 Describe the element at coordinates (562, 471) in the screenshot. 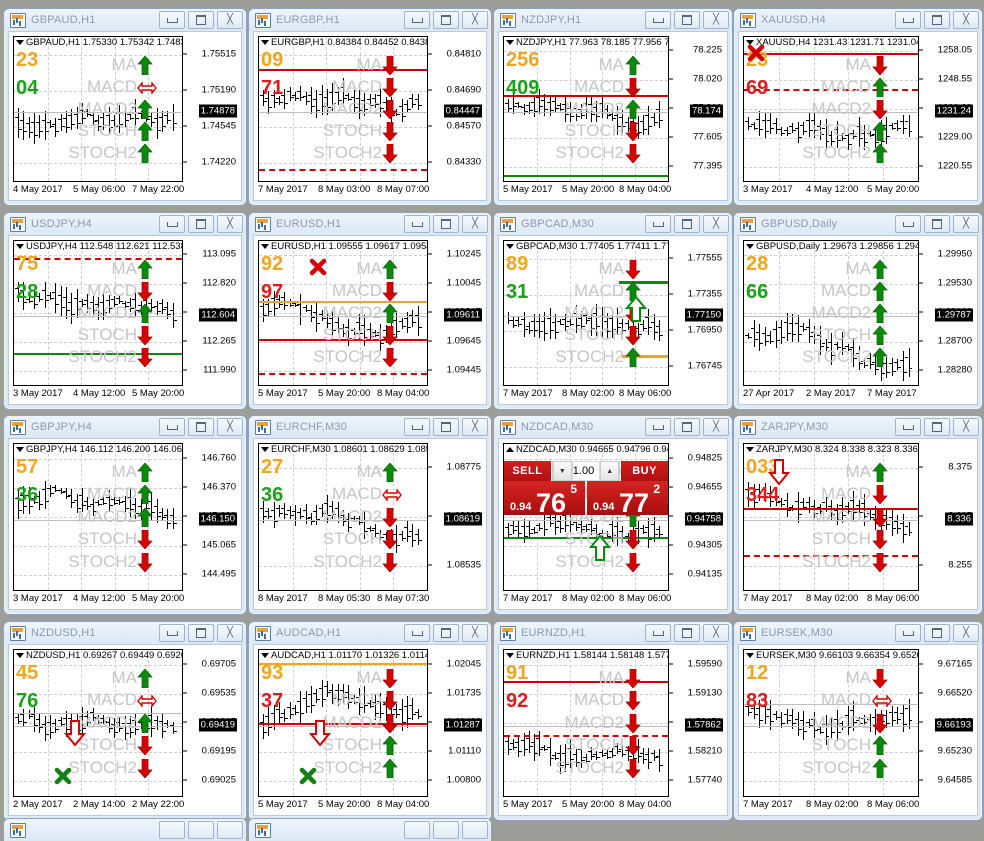

I see `volume-dropdown-button: ▼` at that location.